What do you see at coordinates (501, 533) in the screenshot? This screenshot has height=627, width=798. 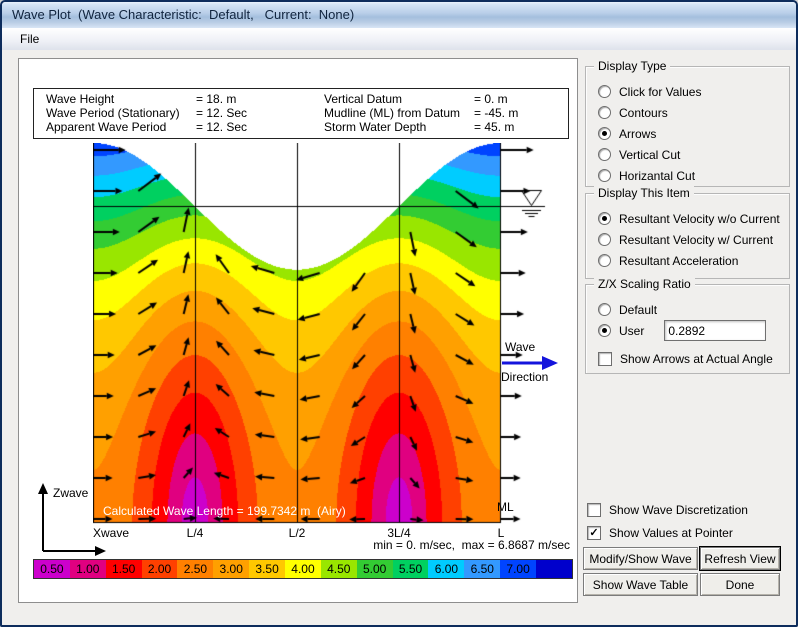 I see `x-tick-l: L` at bounding box center [501, 533].